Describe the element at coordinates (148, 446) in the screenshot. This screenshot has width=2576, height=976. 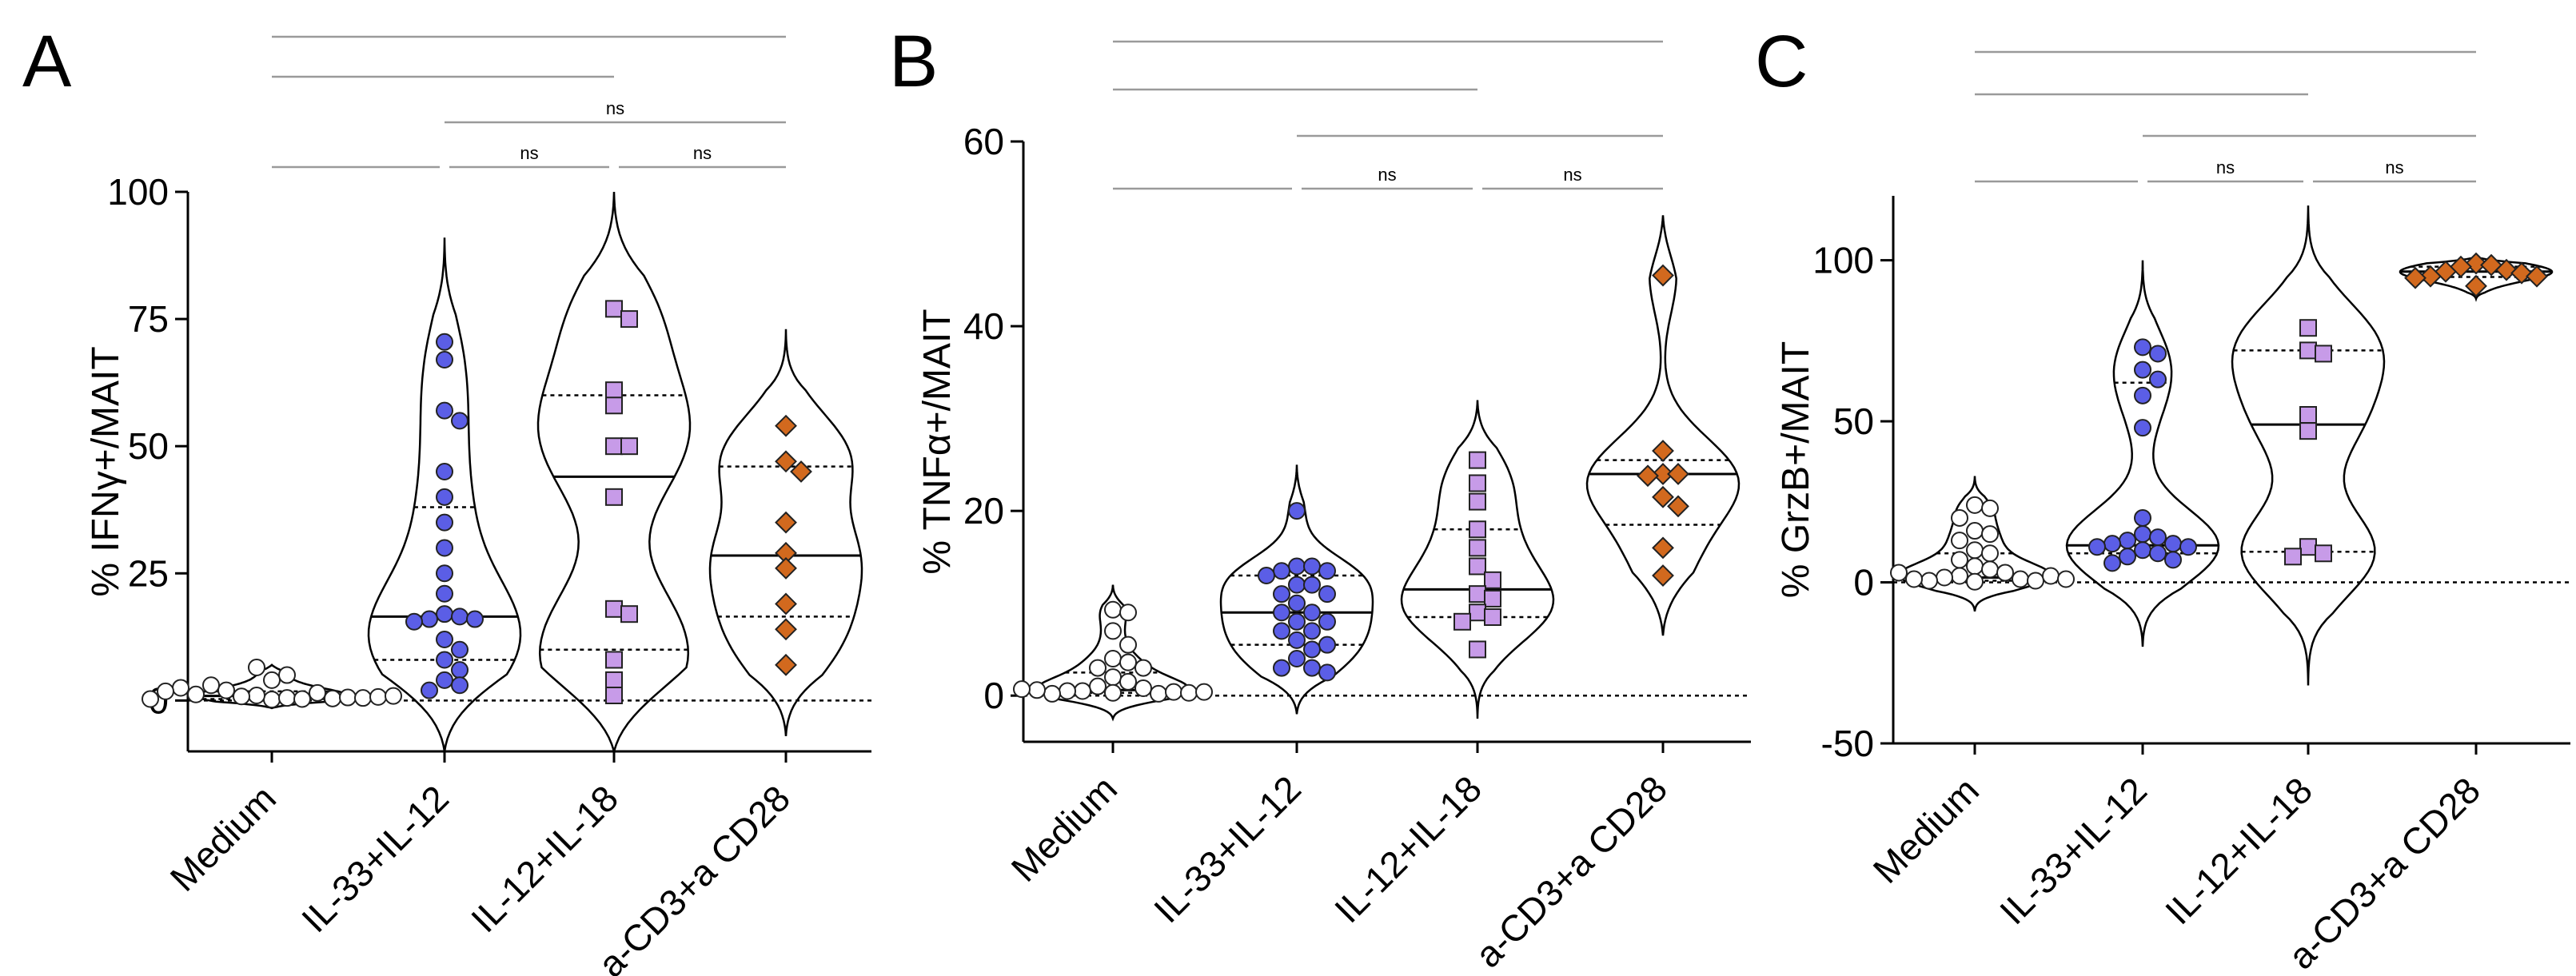
I see `y-tick-label: 50` at that location.